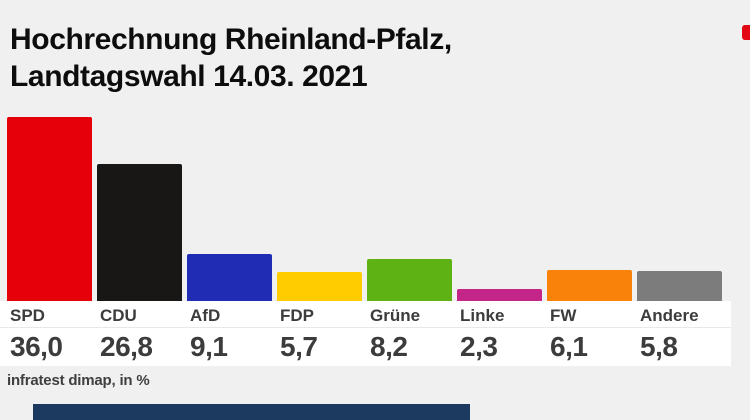 This screenshot has height=420, width=750. What do you see at coordinates (78, 380) in the screenshot?
I see `source-note: infratest dimap, in %` at bounding box center [78, 380].